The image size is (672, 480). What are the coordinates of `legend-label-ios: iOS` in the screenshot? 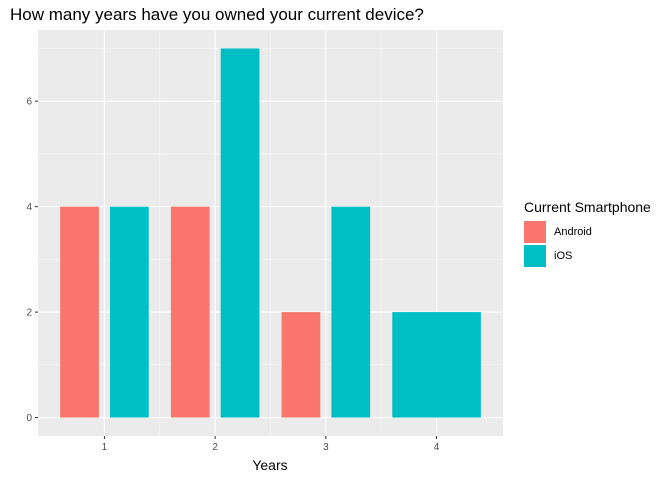 It's located at (563, 256).